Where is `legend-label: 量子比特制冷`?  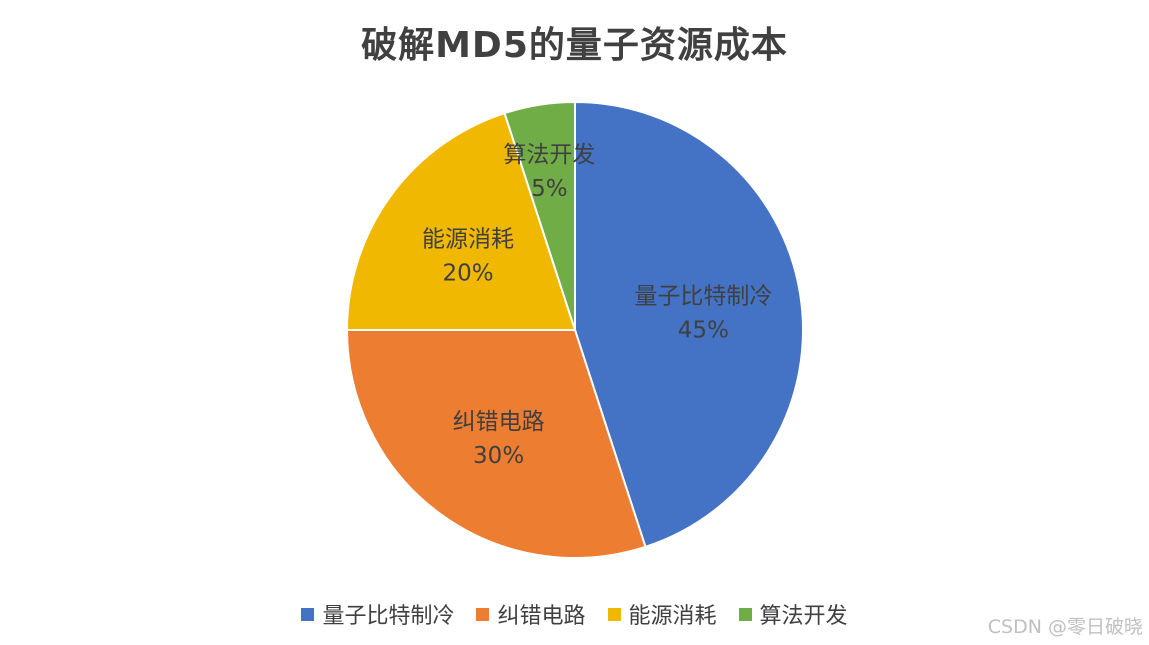 legend-label: 量子比特制冷 is located at coordinates (388, 616).